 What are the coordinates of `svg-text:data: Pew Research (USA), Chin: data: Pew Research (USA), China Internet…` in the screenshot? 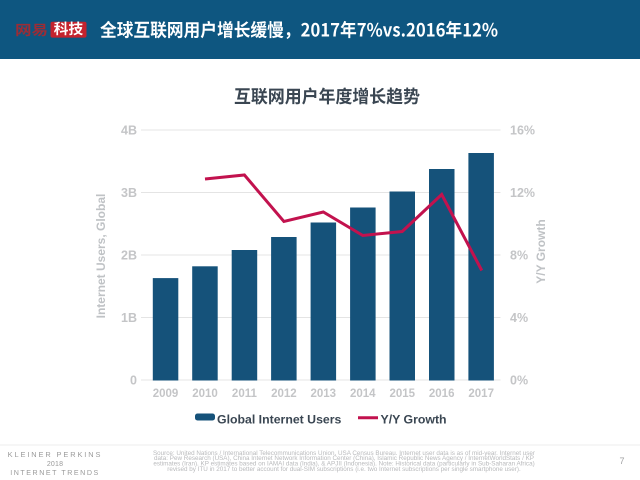 It's located at (344, 458).